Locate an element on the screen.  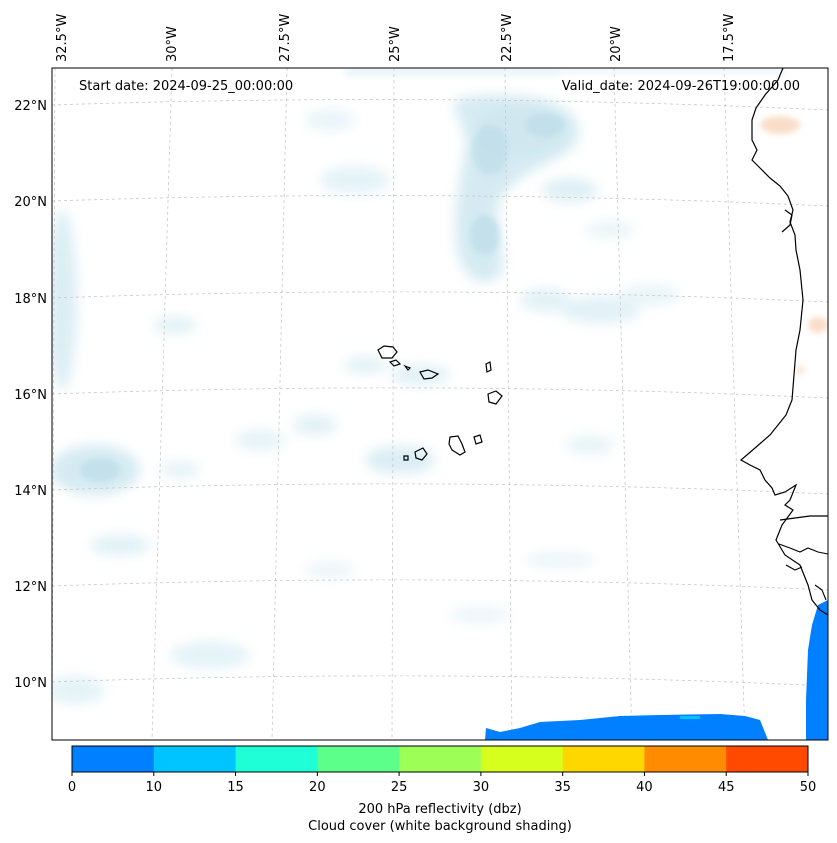
island-santiago is located at coordinates (457, 445).